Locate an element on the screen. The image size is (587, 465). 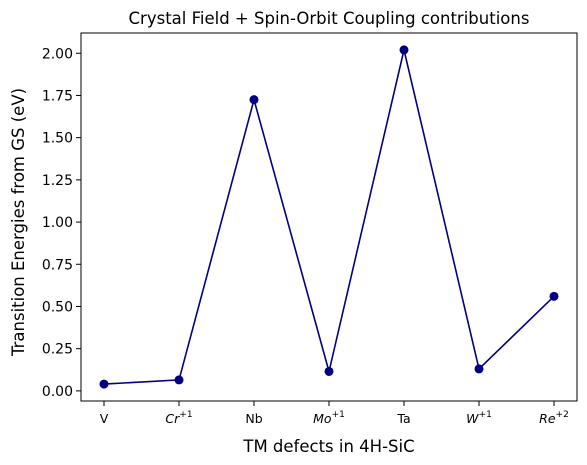
x-tick-label: Cr+1 is located at coordinates (178, 418).